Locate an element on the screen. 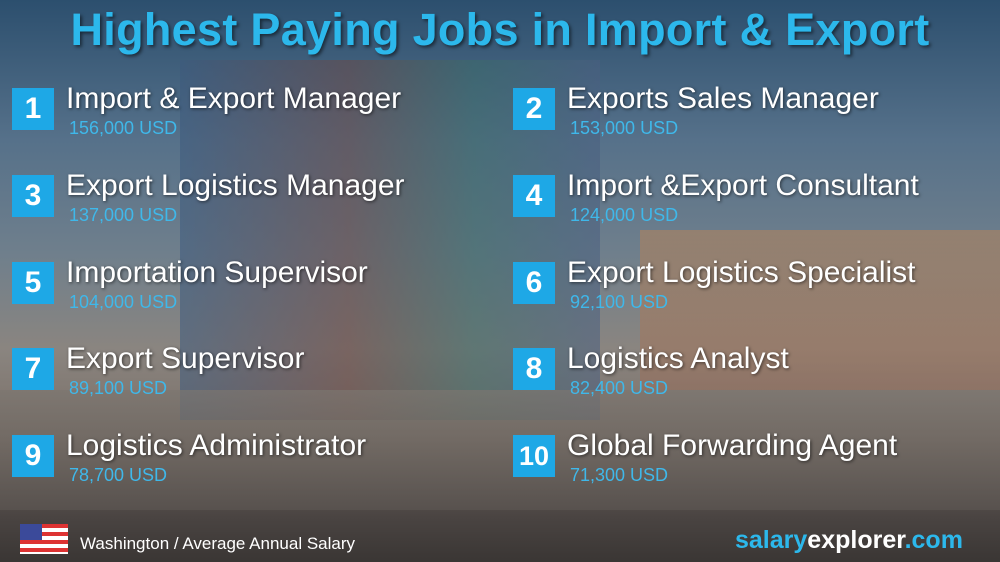 The width and height of the screenshot is (1000, 562). job-item: 8 Logistics Analyst 82,400 USD is located at coordinates (756, 380).